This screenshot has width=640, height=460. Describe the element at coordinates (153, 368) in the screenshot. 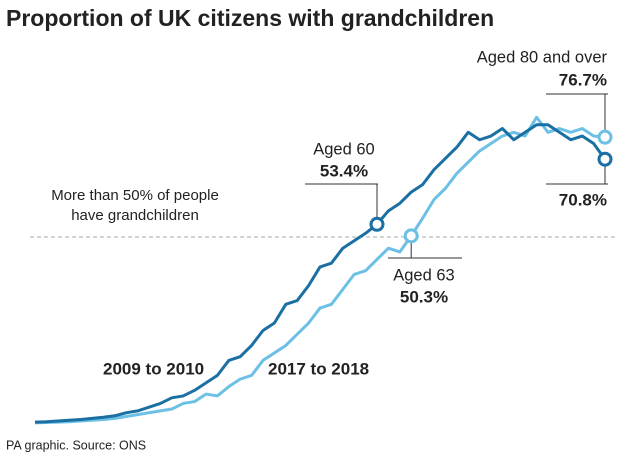

I see `series-label: 2009 to 2010` at that location.